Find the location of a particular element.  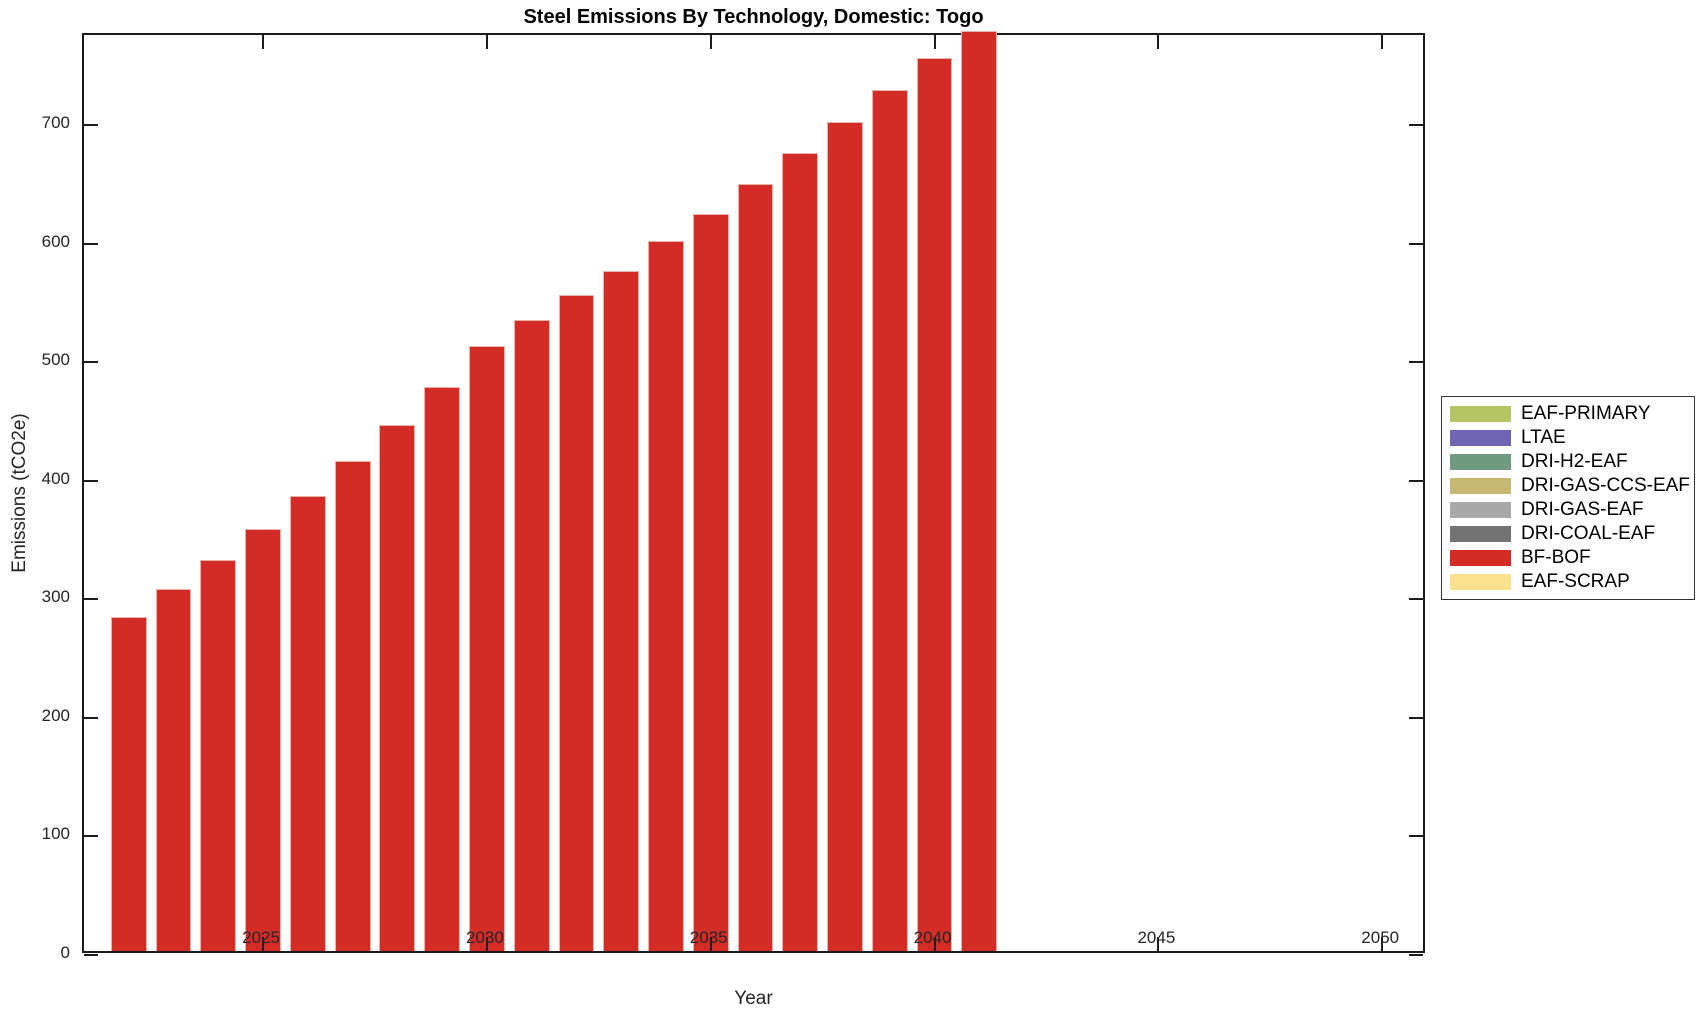

bar-bf-bof-2026 is located at coordinates (307, 723).